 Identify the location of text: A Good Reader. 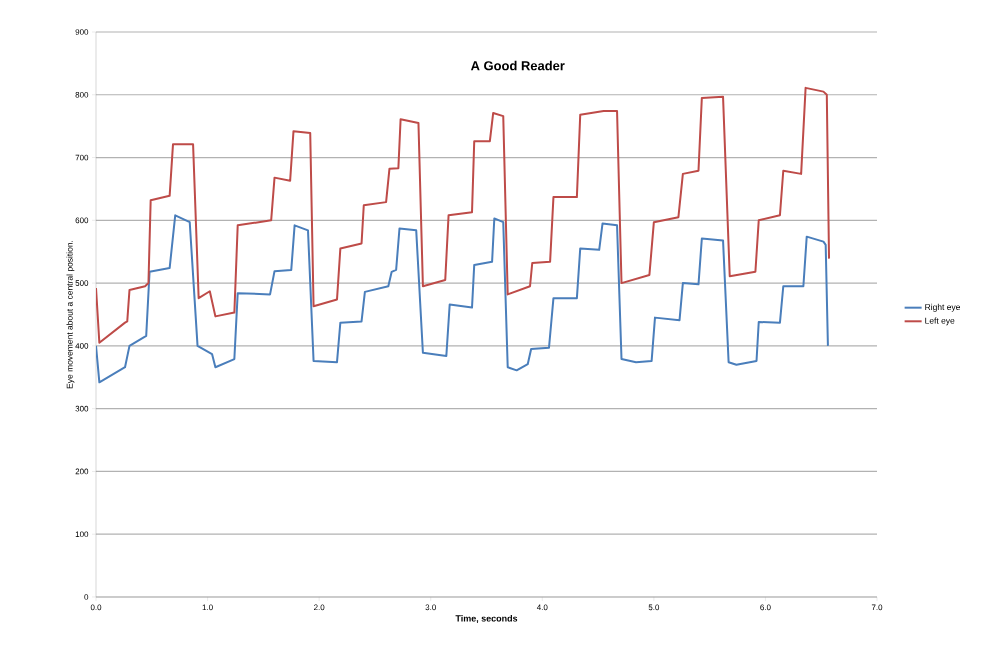
(517, 65).